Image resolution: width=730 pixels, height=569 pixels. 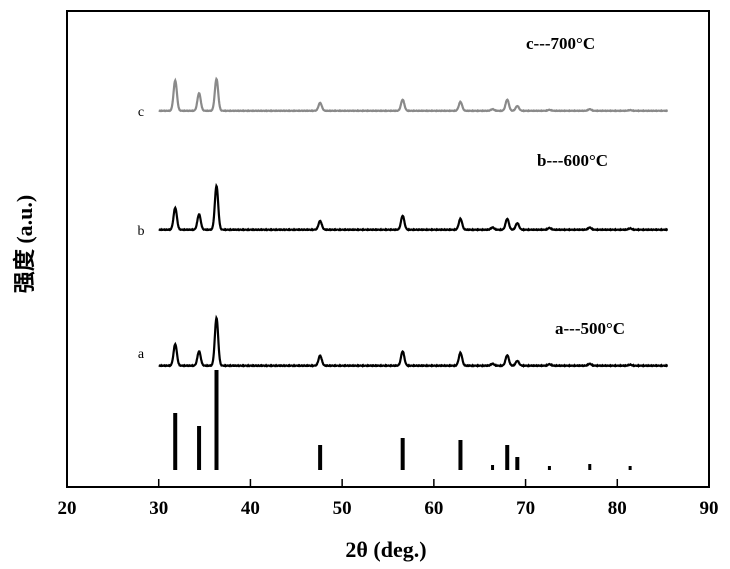 What do you see at coordinates (403, 77) in the screenshot?
I see `series-c: c c---700°C` at bounding box center [403, 77].